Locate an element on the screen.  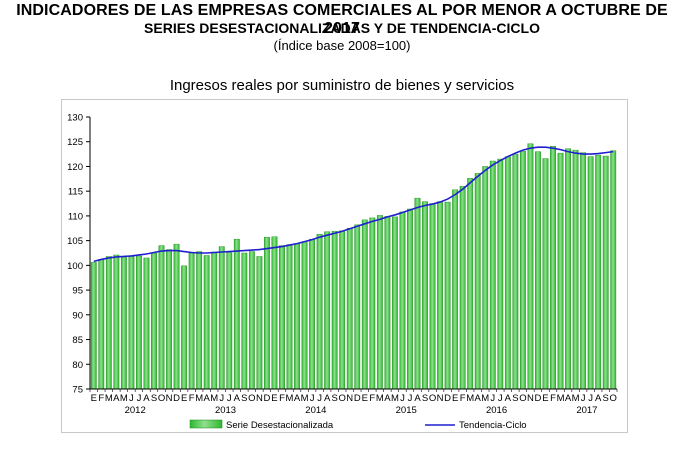
year-label: 2012 is located at coordinates (135, 410).